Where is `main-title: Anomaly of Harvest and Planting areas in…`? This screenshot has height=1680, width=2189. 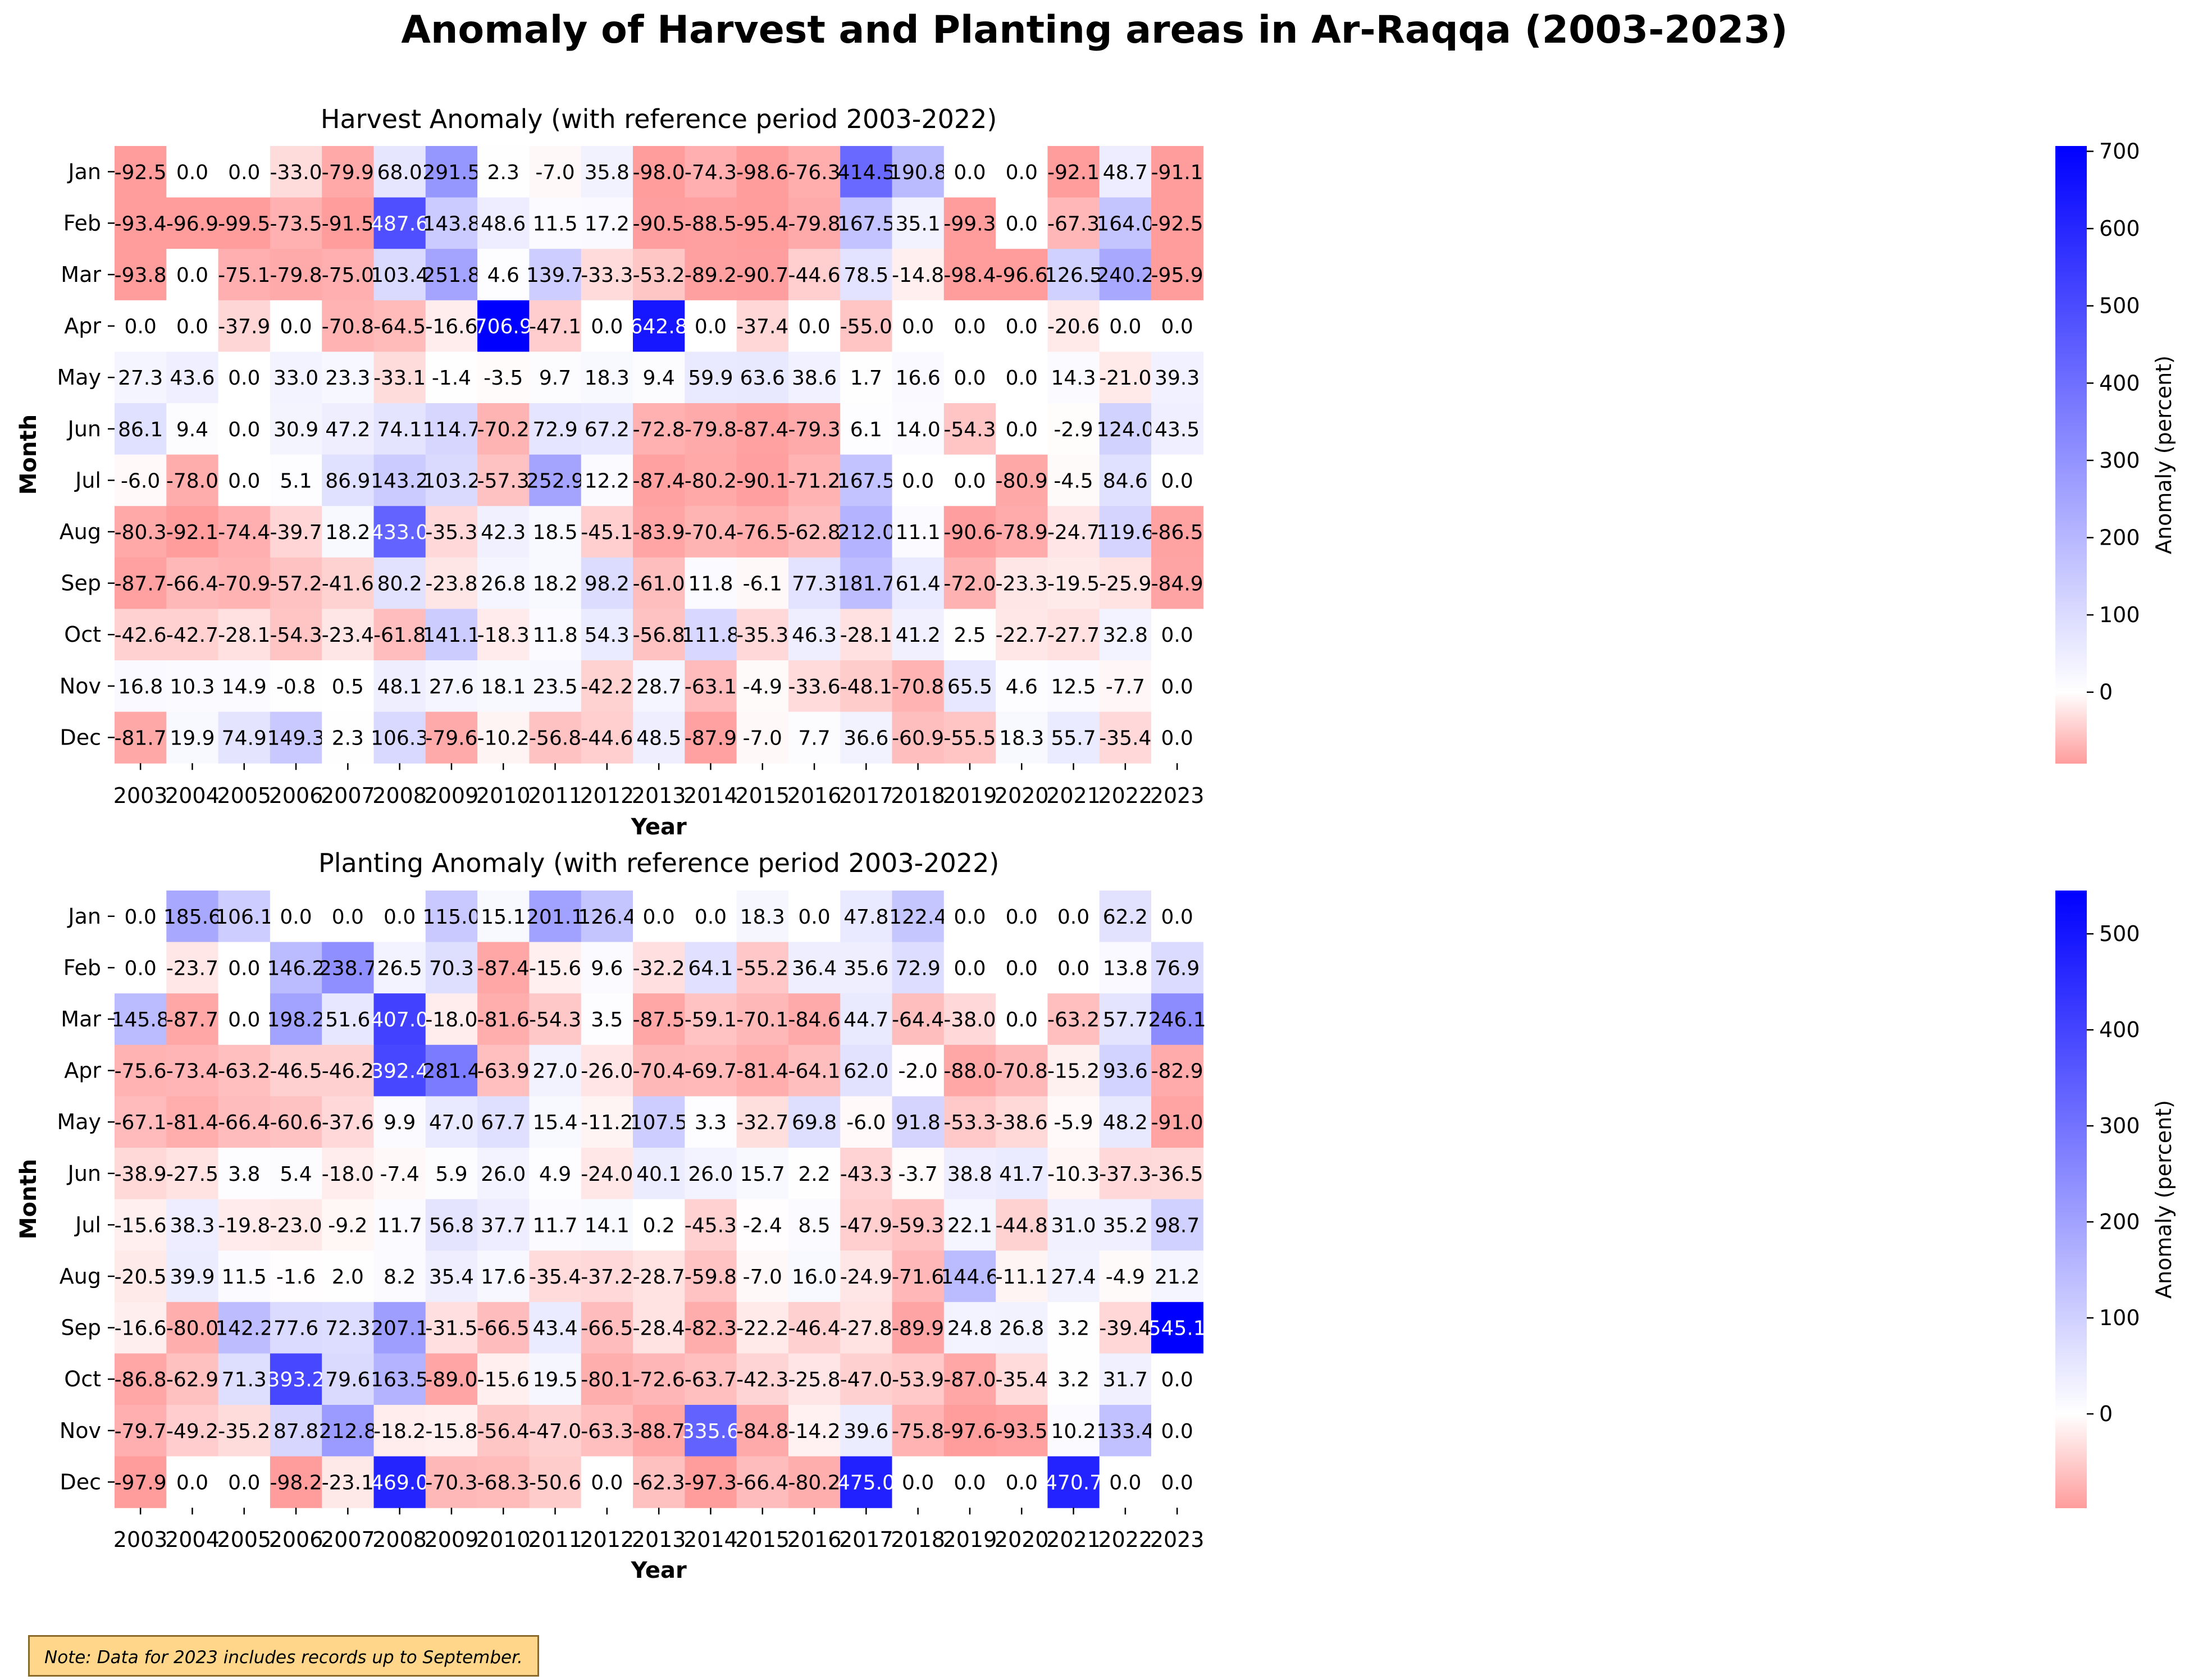
main-title: Anomaly of Harvest and Planting areas in… is located at coordinates (1094, 30).